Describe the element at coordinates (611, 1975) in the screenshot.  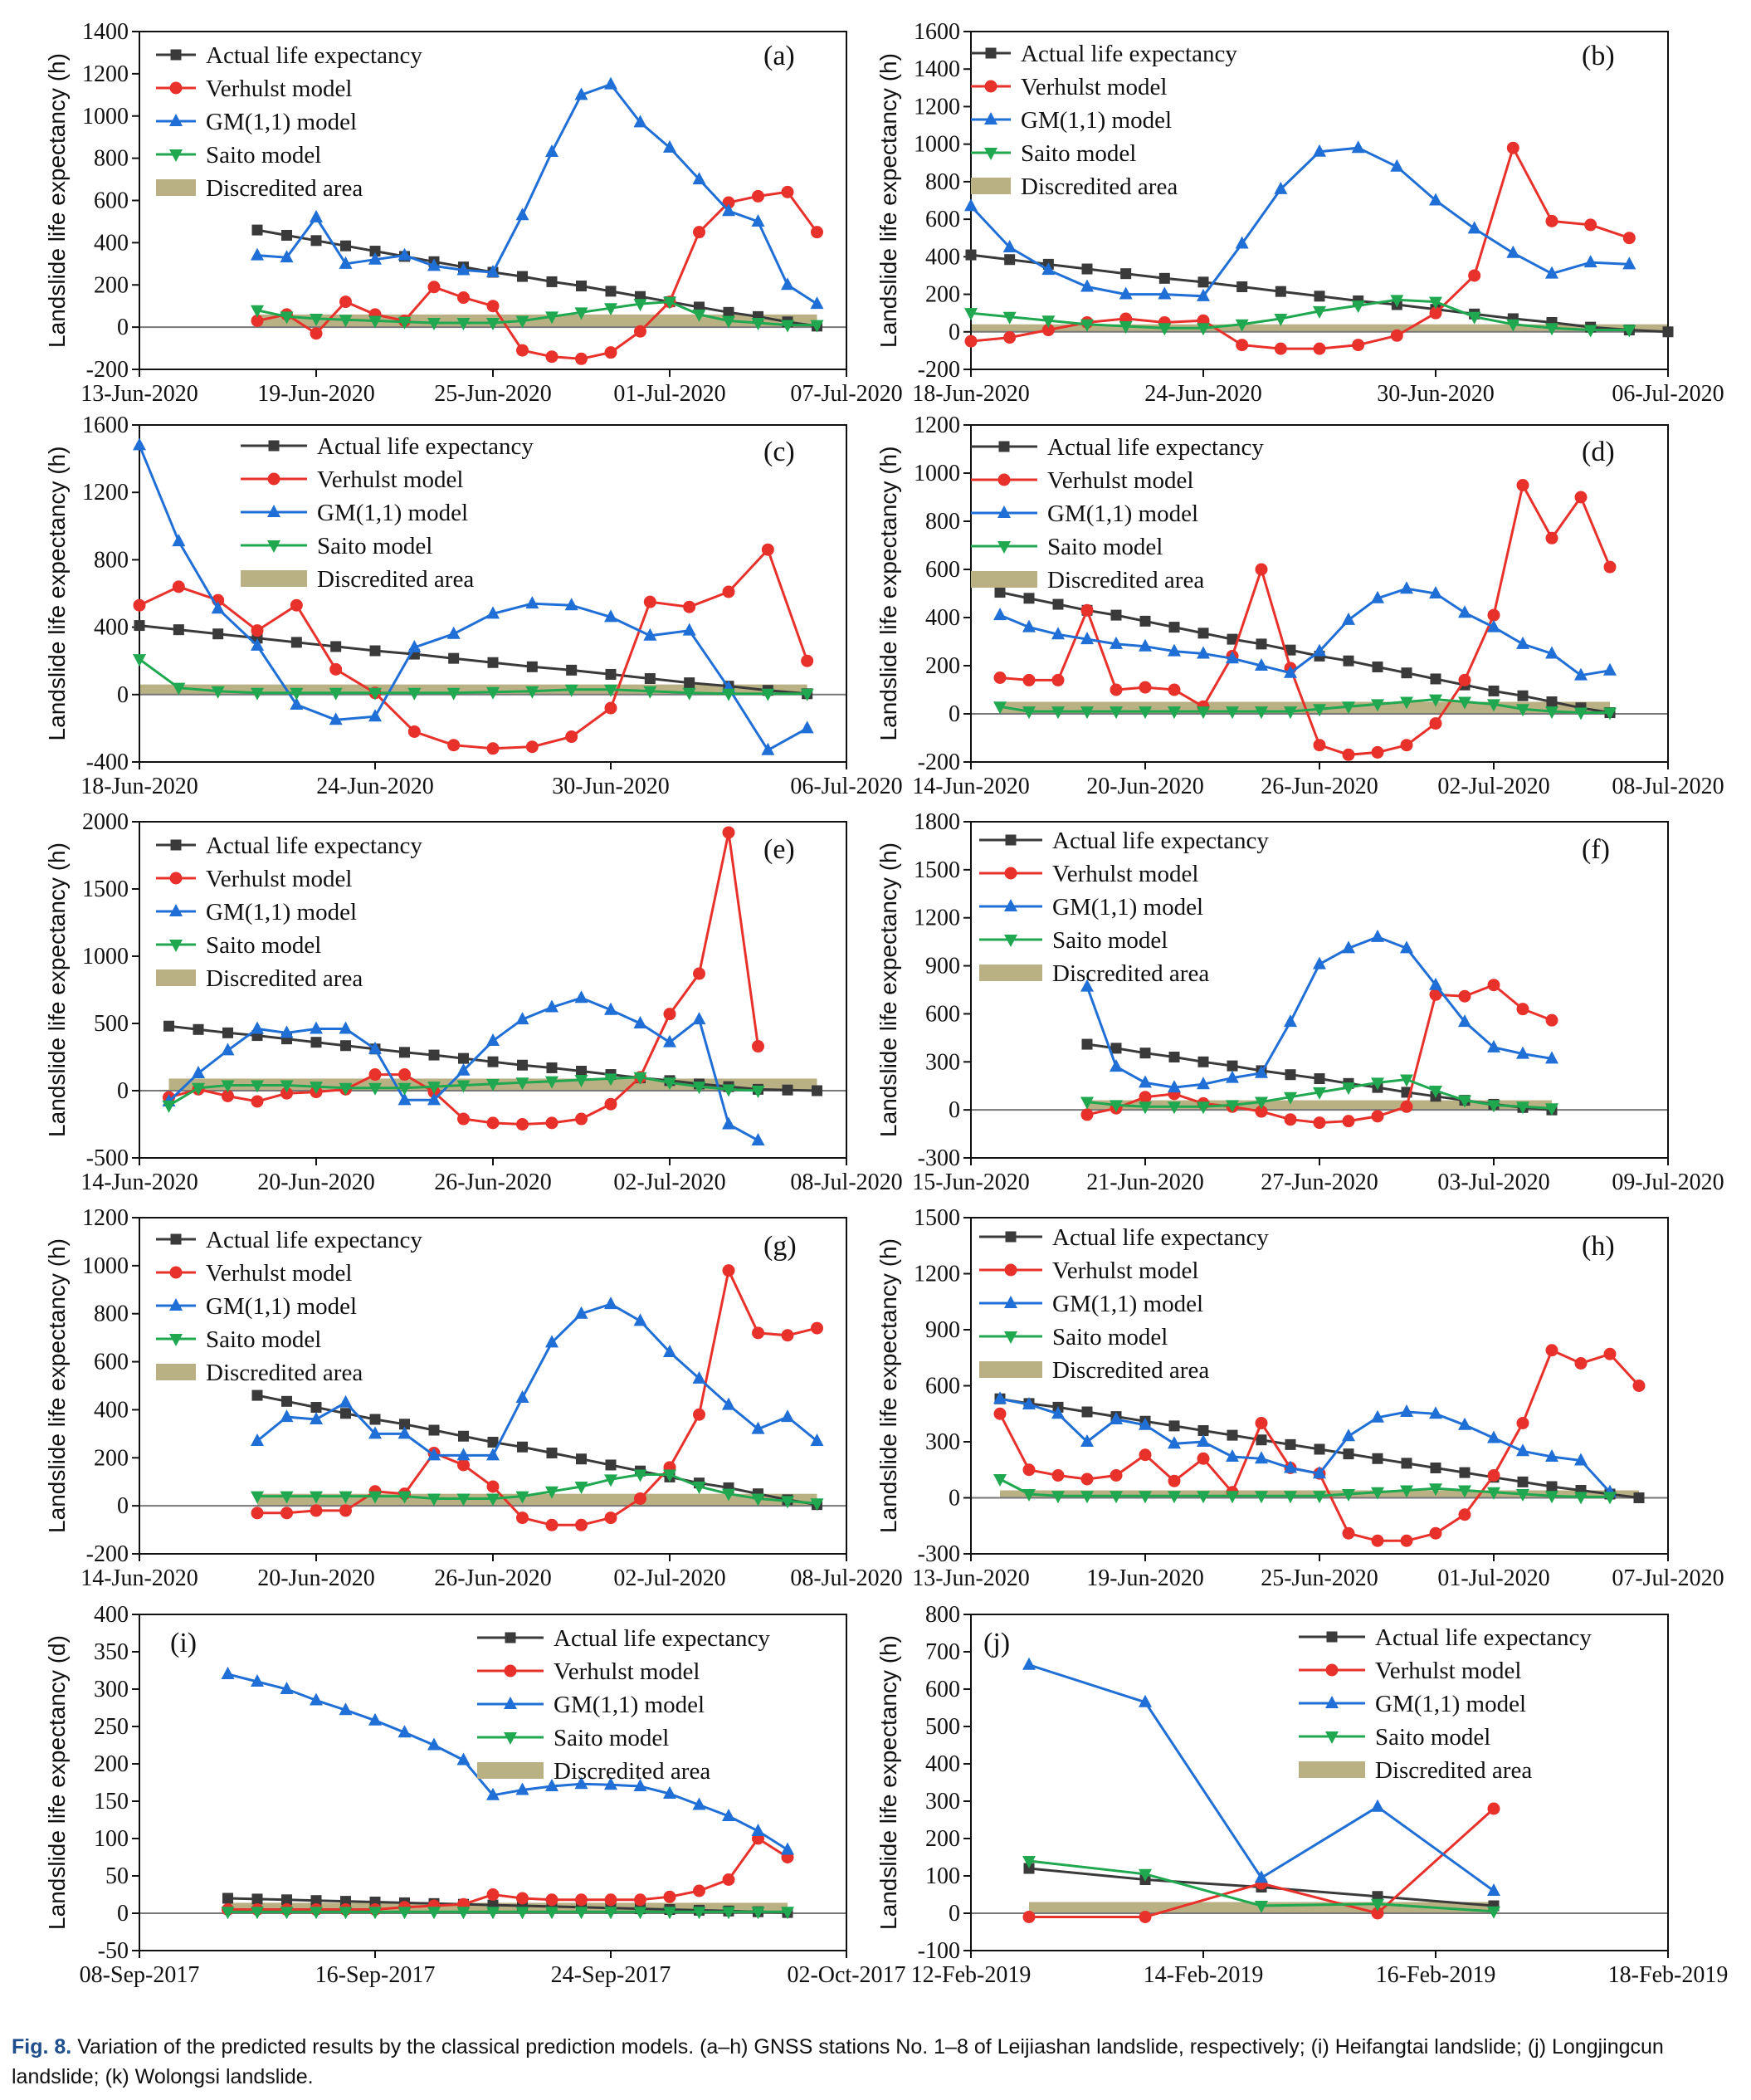
I see `x-tick-label: 24-Sep-2017` at that location.